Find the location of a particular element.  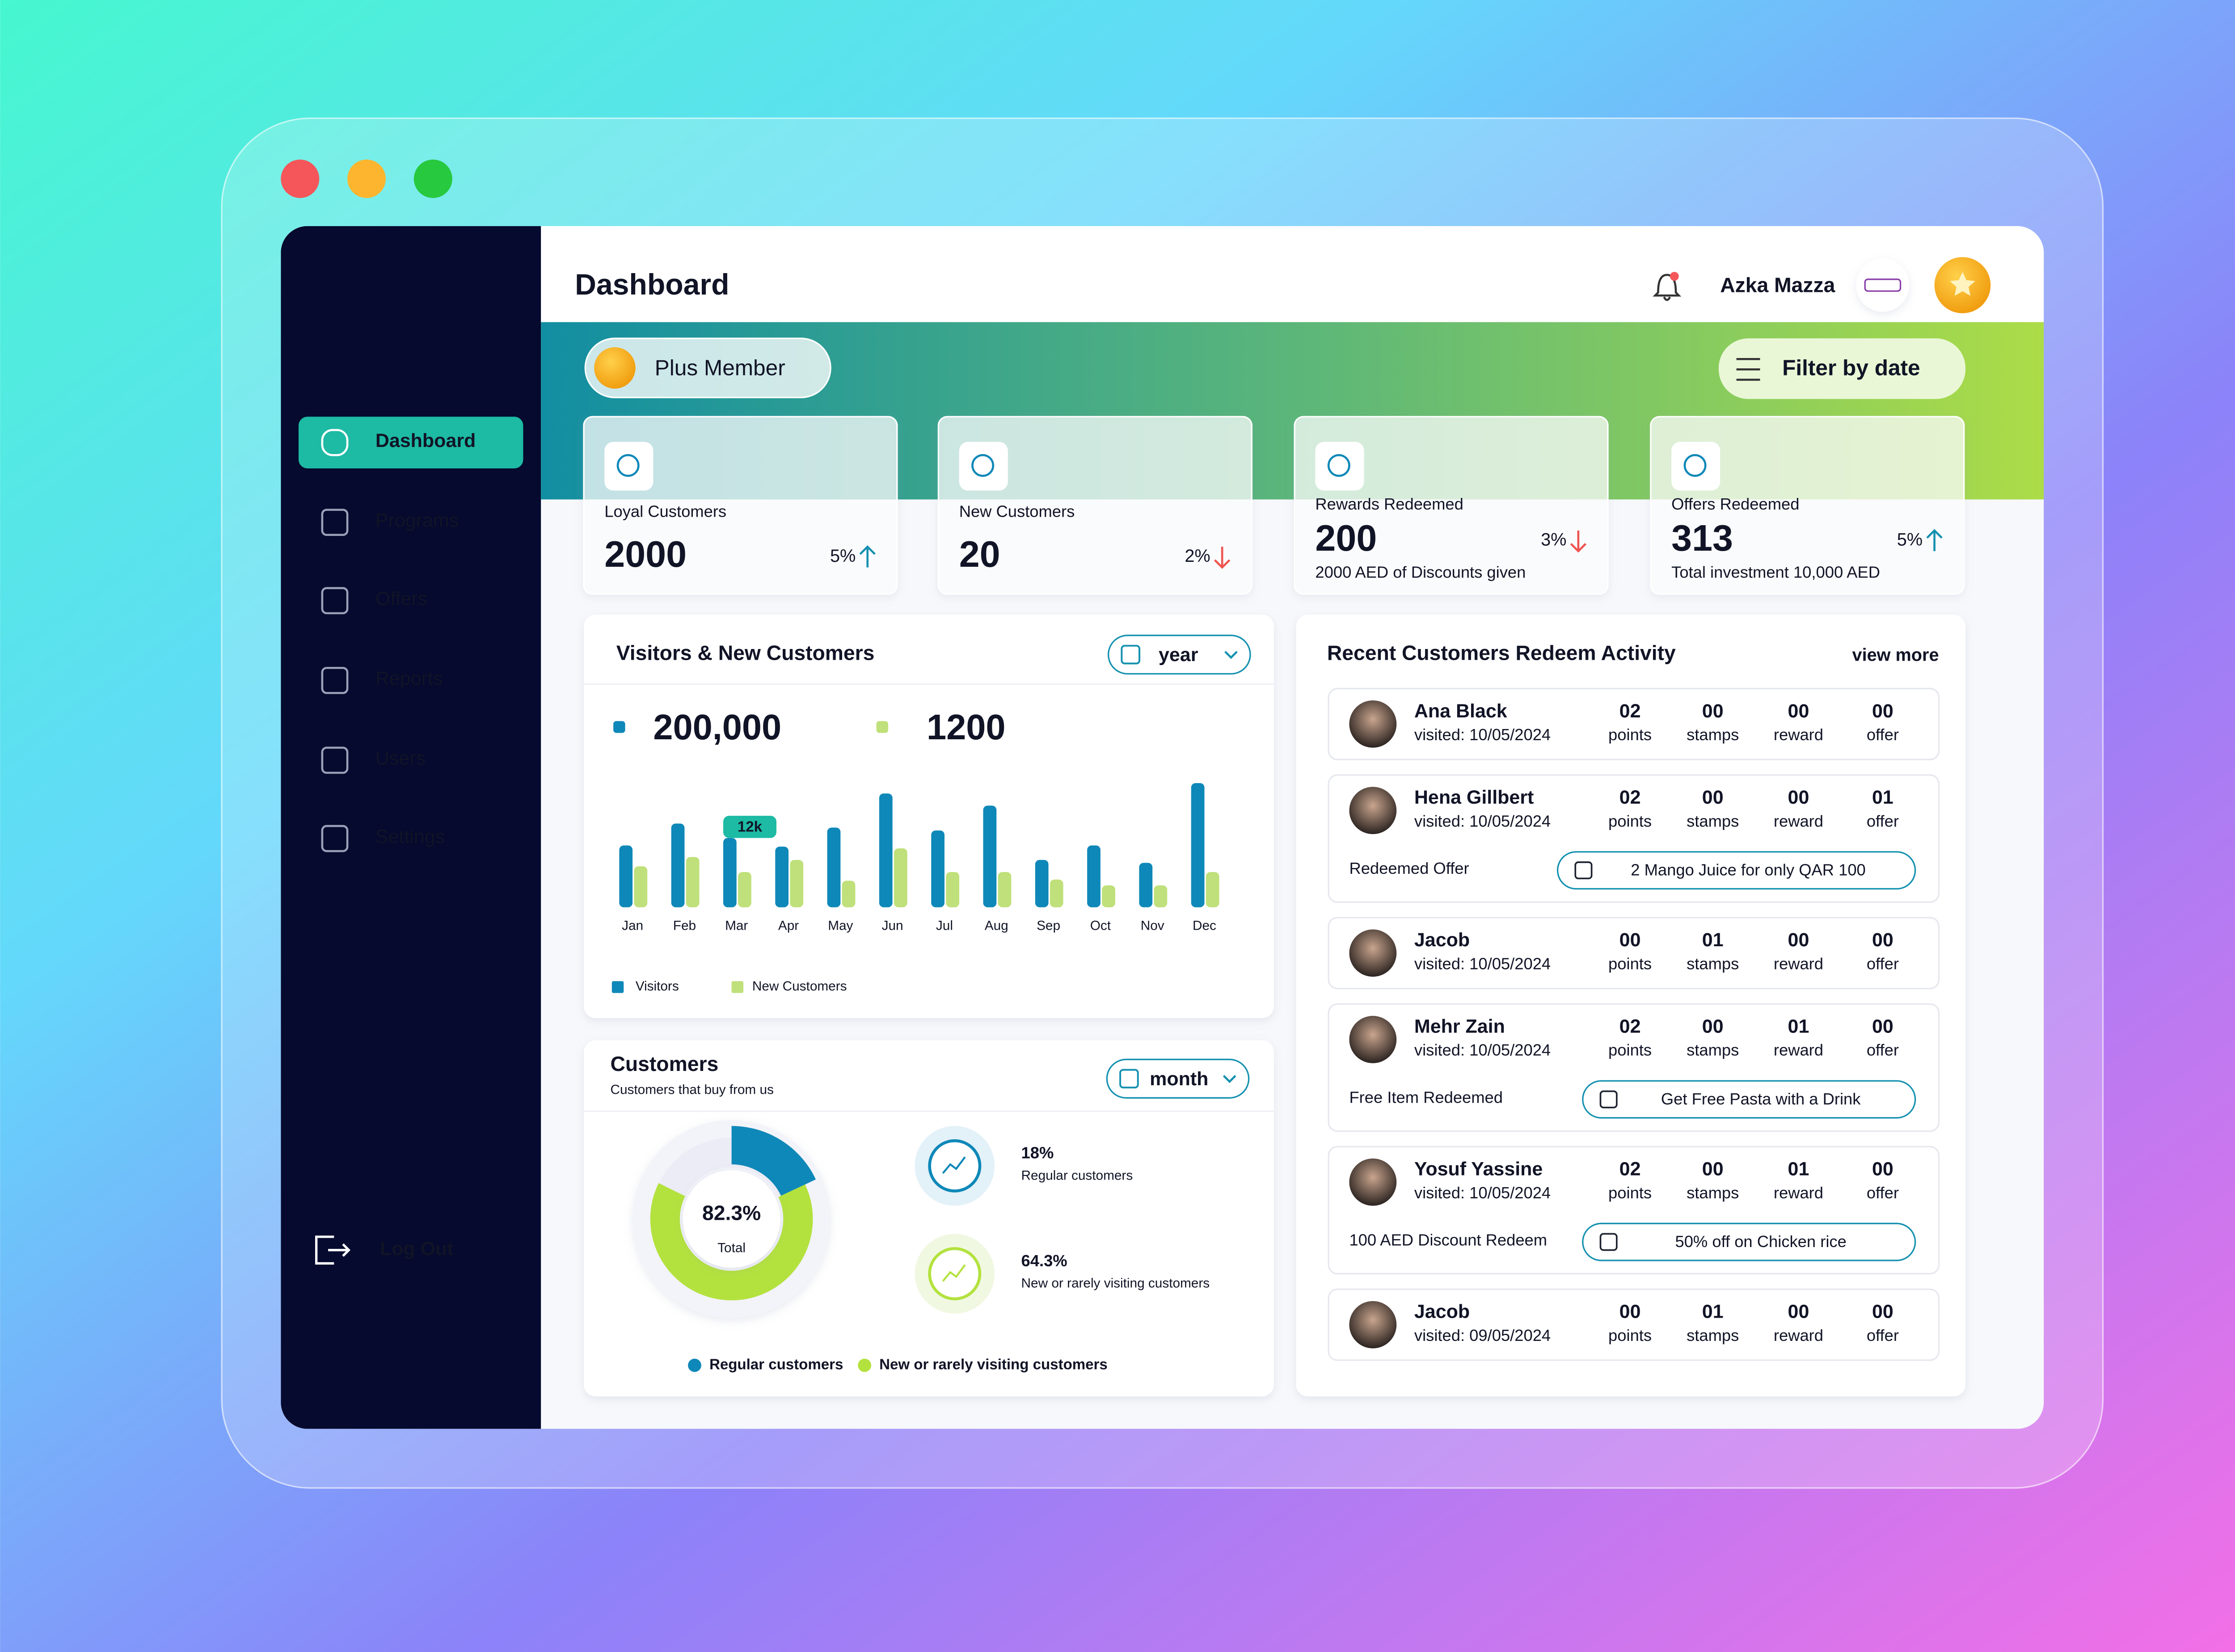

activity-row is located at coordinates (1634, 723).